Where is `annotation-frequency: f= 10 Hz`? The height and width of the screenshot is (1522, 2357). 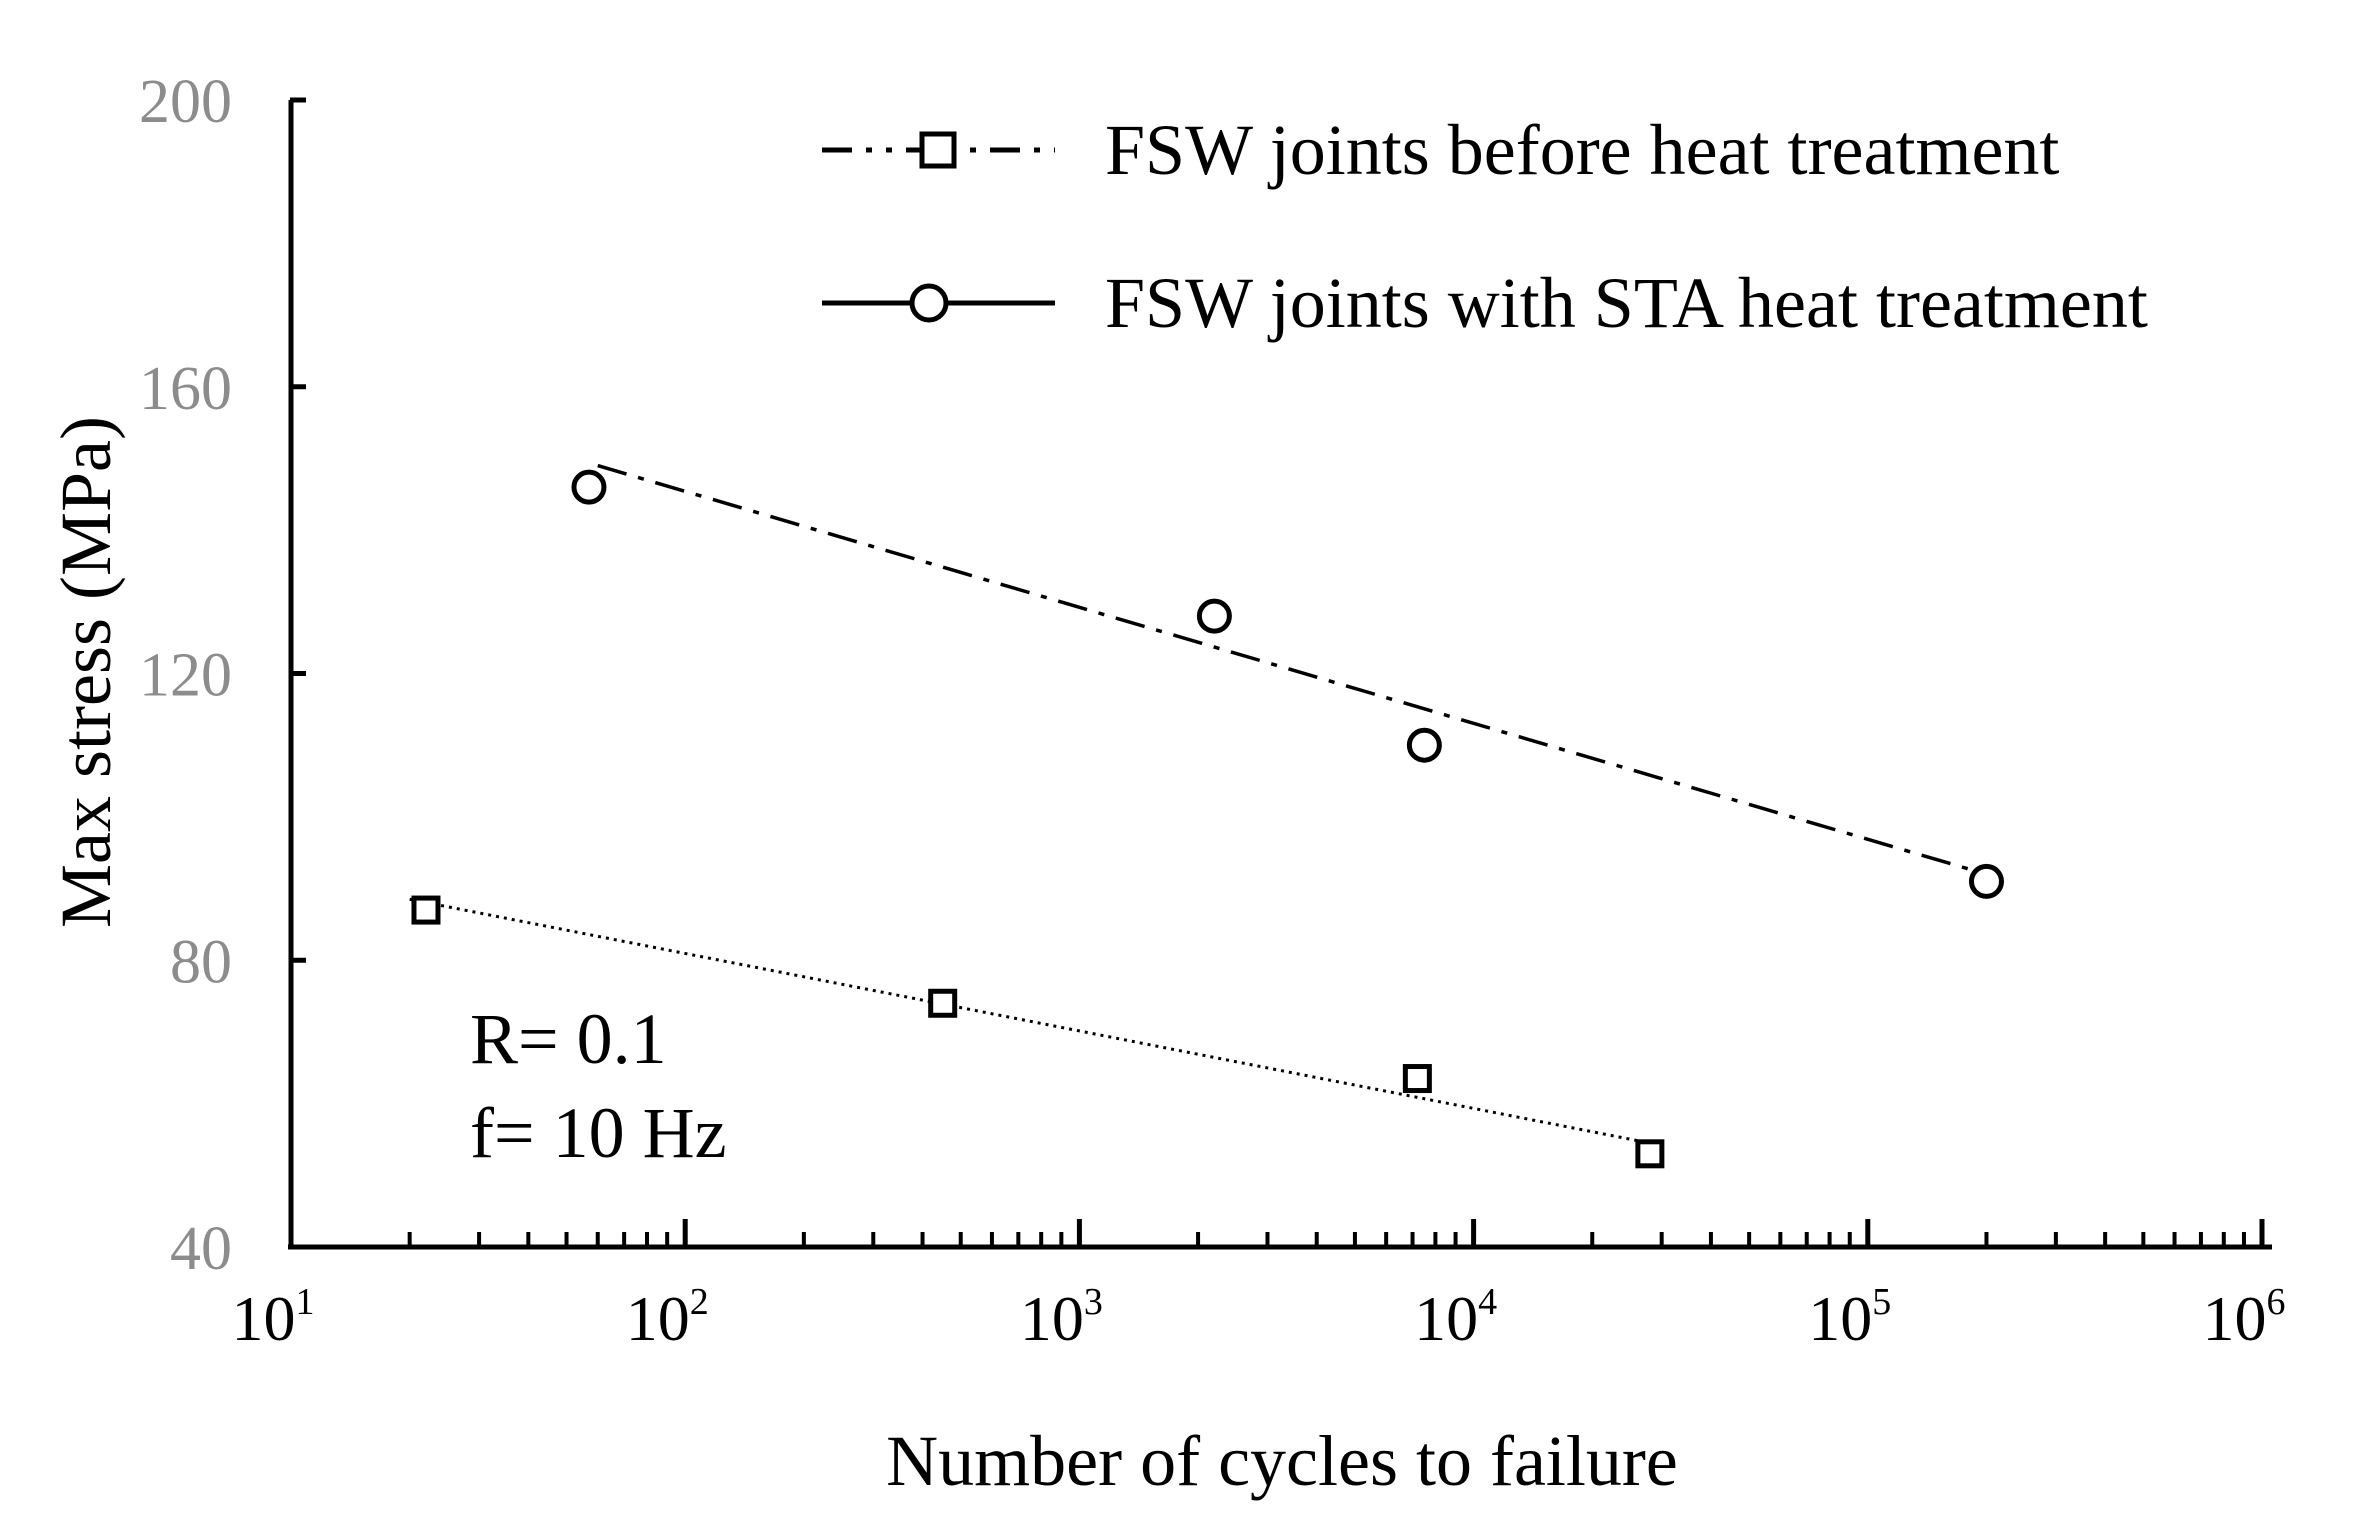 annotation-frequency: f= 10 Hz is located at coordinates (598, 1133).